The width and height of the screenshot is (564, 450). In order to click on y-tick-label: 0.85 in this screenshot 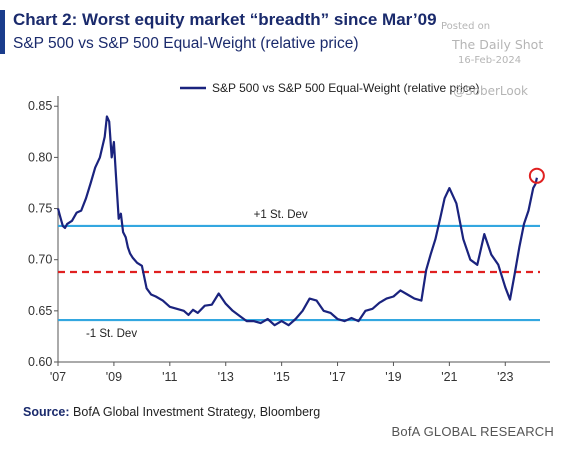, I will do `click(40, 106)`.